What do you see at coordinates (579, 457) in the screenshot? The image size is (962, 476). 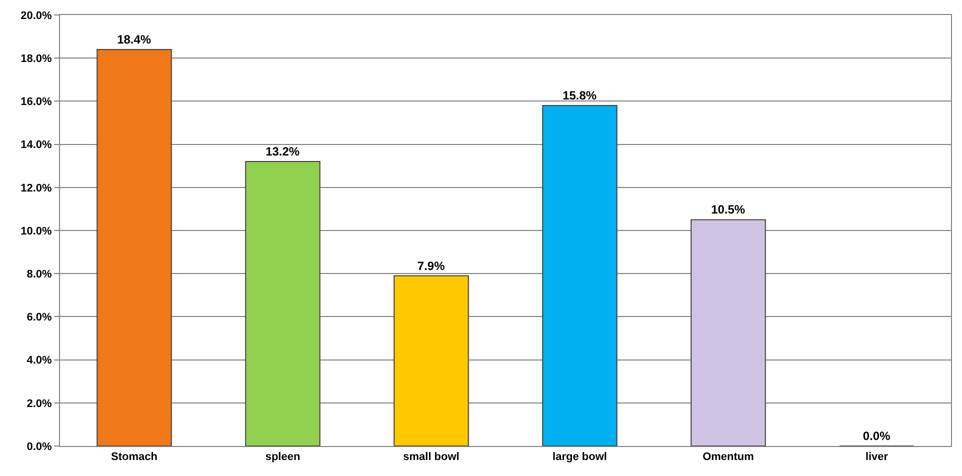 I see `x-tick-label: large bowl` at bounding box center [579, 457].